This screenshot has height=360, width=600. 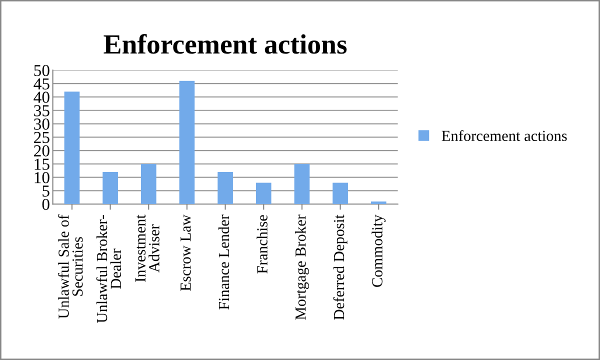 I want to click on y-tick-label: 0, so click(x=46, y=204).